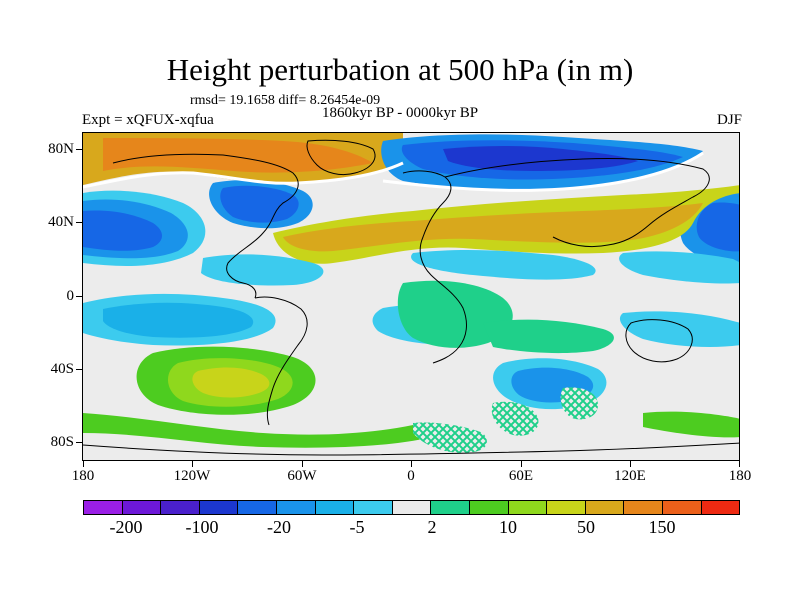 This screenshot has width=800, height=600. What do you see at coordinates (62, 442) in the screenshot?
I see `lat-label-80s: 80S` at bounding box center [62, 442].